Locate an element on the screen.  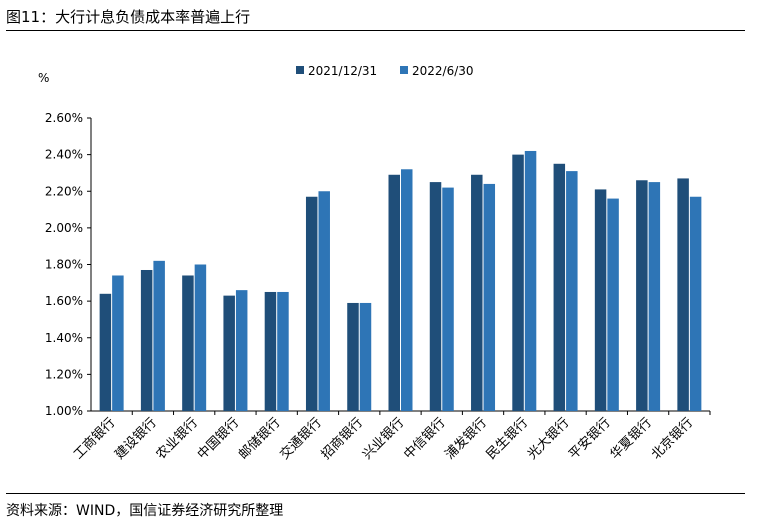
x-category-label: 平安银行 is located at coordinates (589, 438).